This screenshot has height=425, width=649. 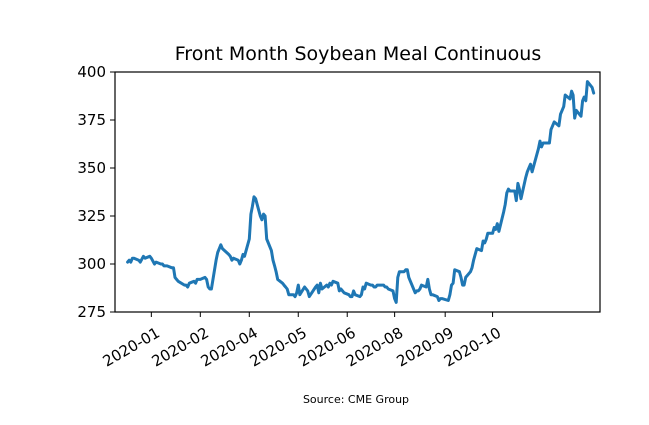 I want to click on y-tick-label: 400, so click(x=91, y=72).